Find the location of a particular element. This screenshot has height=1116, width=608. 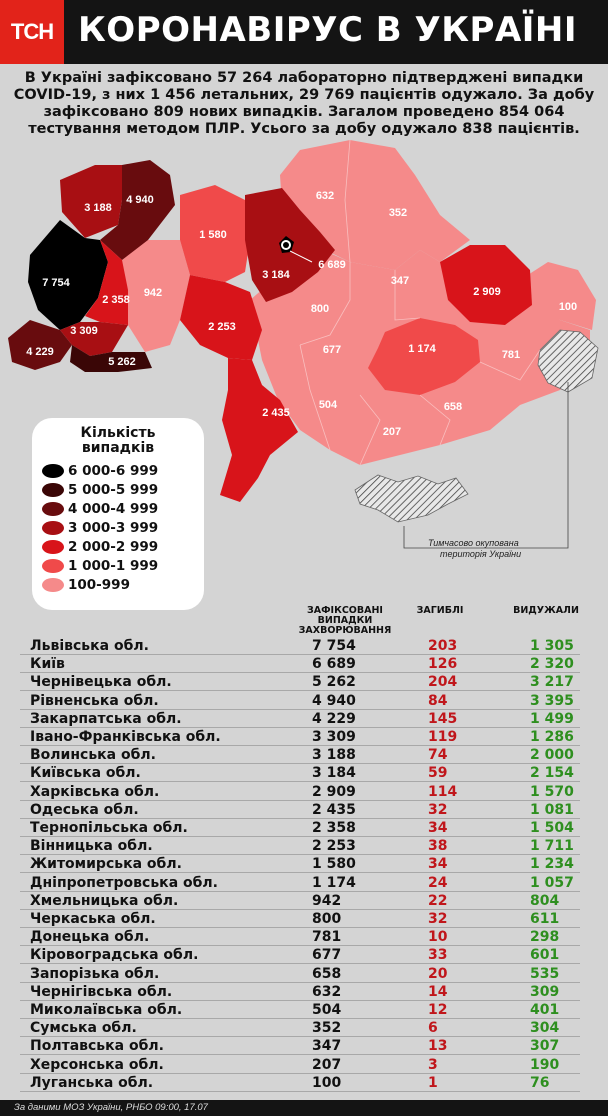

recovered-value: 1 711 is located at coordinates (552, 846).